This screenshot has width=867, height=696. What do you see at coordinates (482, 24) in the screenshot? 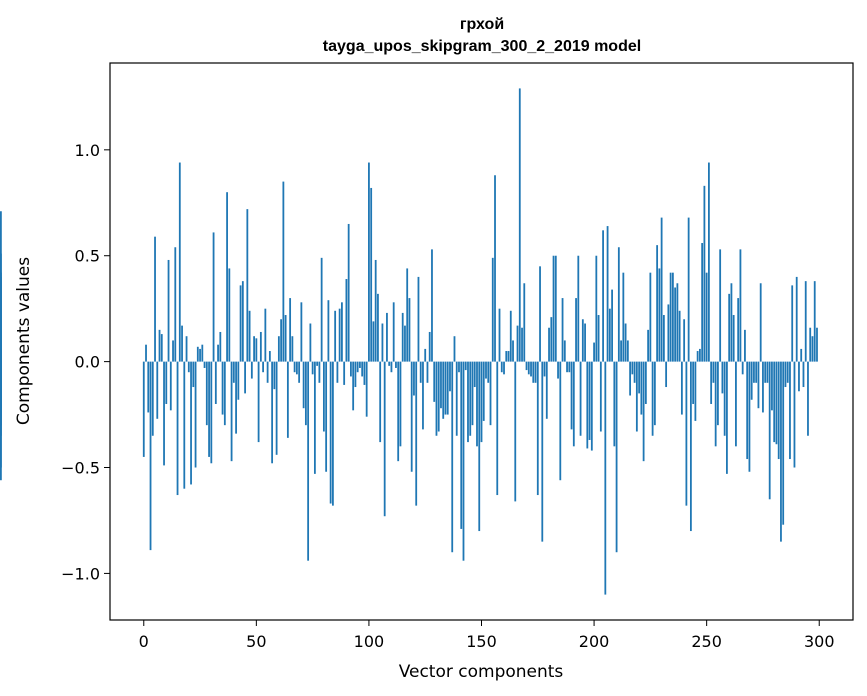
I see `chart-title: грхой` at bounding box center [482, 24].